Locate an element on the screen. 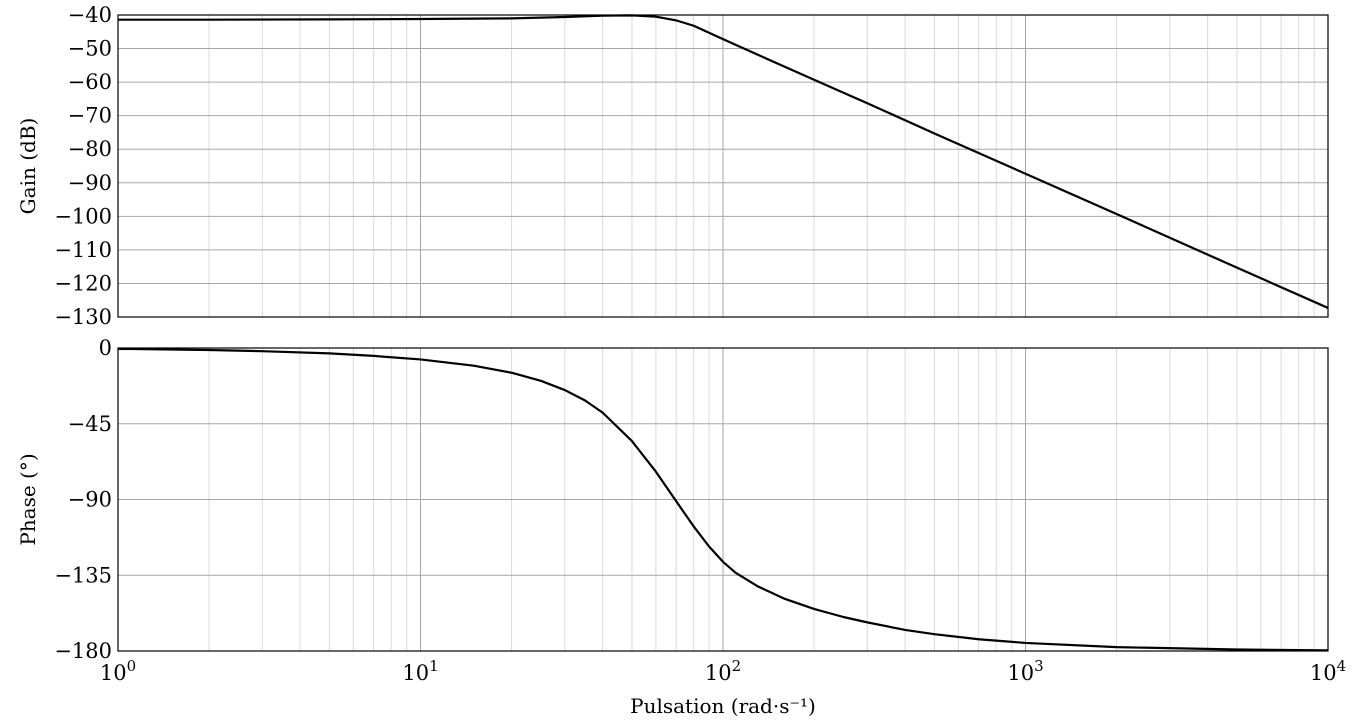 The image size is (1359, 724). x-axis: 10⁰ 10¹ 10² 10³ 10⁴ Pulsation (rad·s⁻¹) is located at coordinates (723, 687).